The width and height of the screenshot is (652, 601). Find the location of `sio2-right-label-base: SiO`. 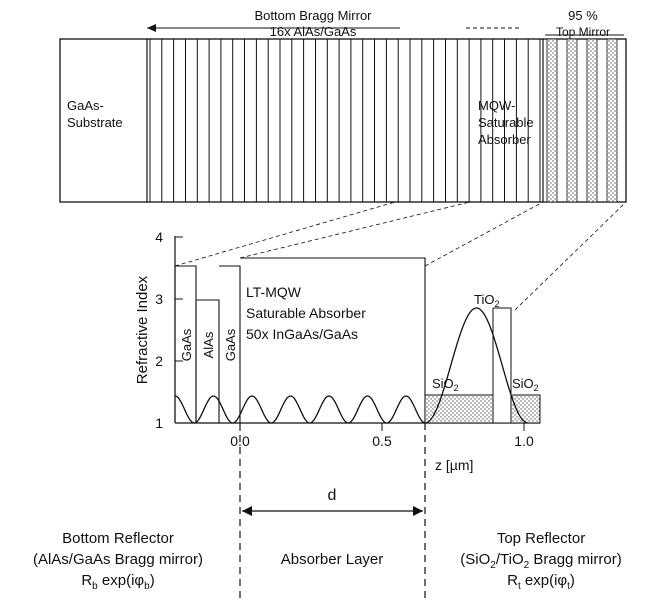

sio2-right-label-base: SiO is located at coordinates (523, 383).